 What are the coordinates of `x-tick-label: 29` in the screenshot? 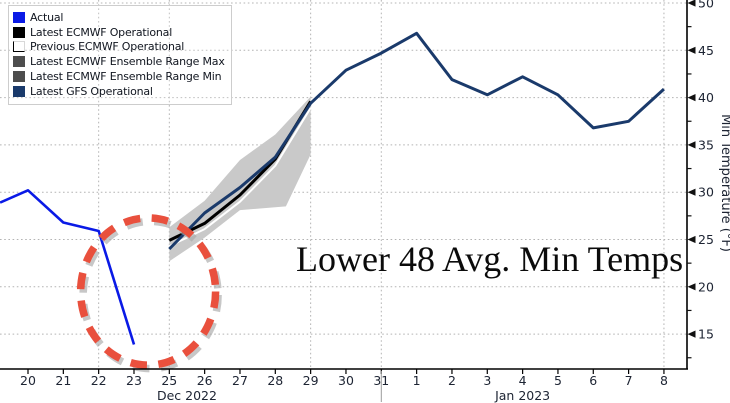 It's located at (311, 380).